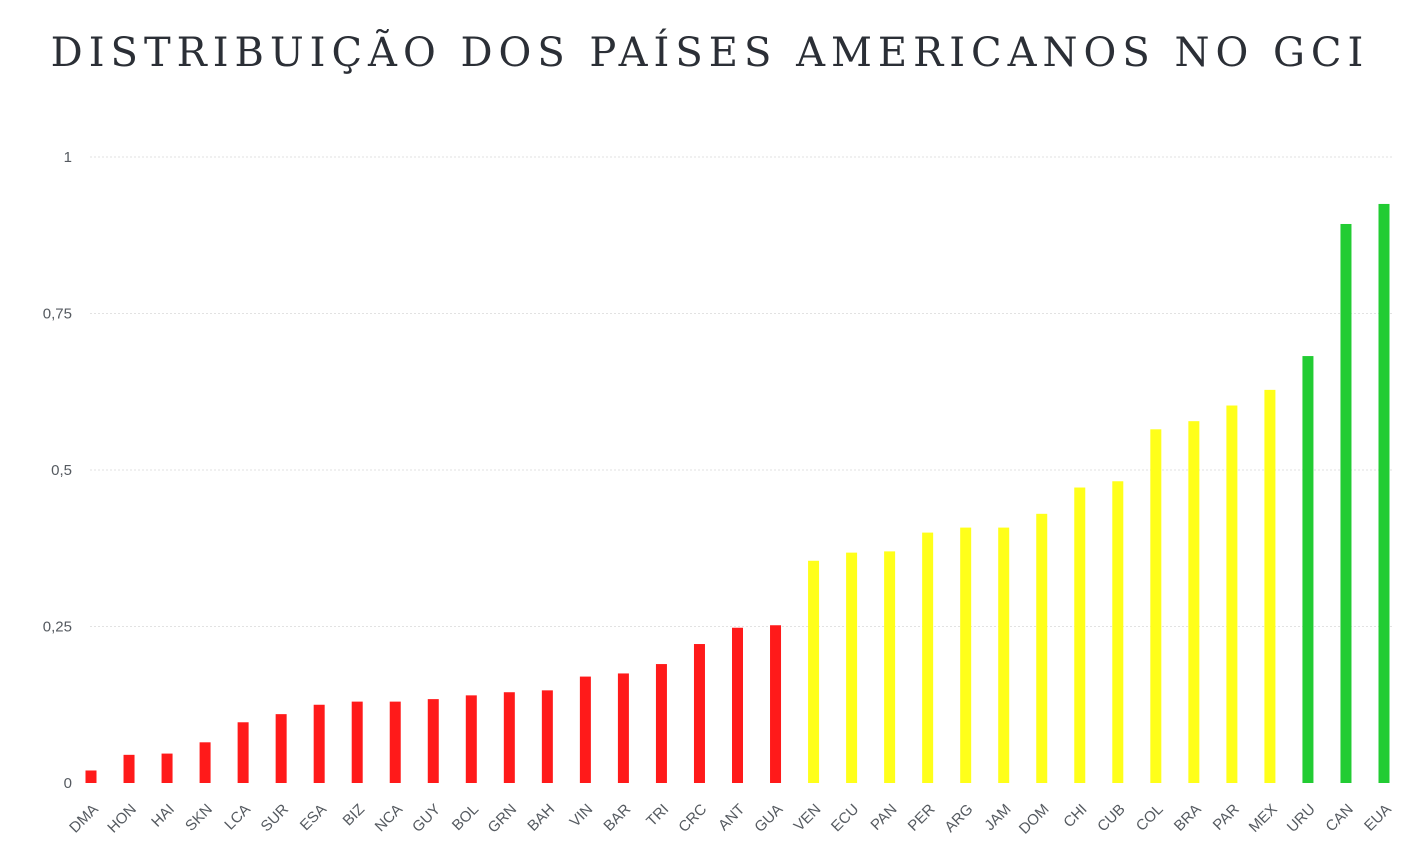 Image resolution: width=1420 pixels, height=859 pixels. What do you see at coordinates (122, 819) in the screenshot?
I see `x-tick-label-hon: HON` at bounding box center [122, 819].